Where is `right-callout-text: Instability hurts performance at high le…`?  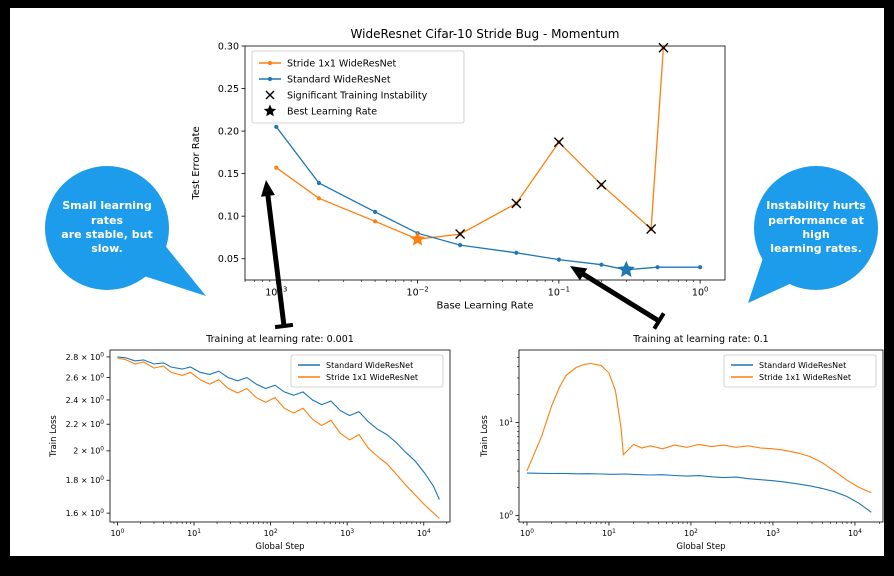 right-callout-text: Instability hurts performance at high le… is located at coordinates (816, 227).